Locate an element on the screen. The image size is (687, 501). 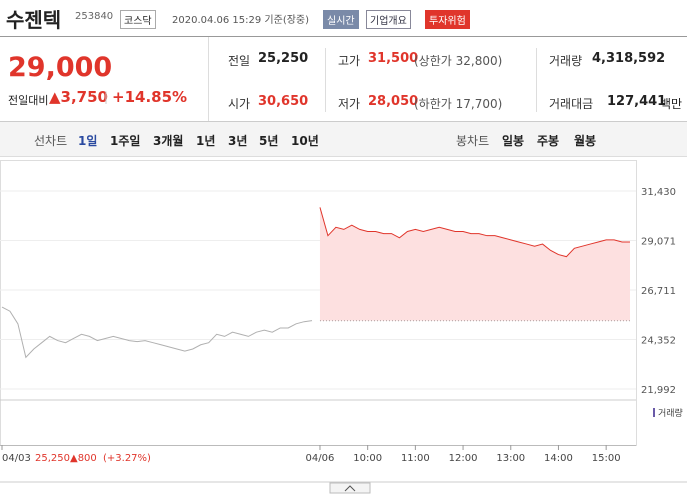
tab: 봉차트 is located at coordinates (473, 141).